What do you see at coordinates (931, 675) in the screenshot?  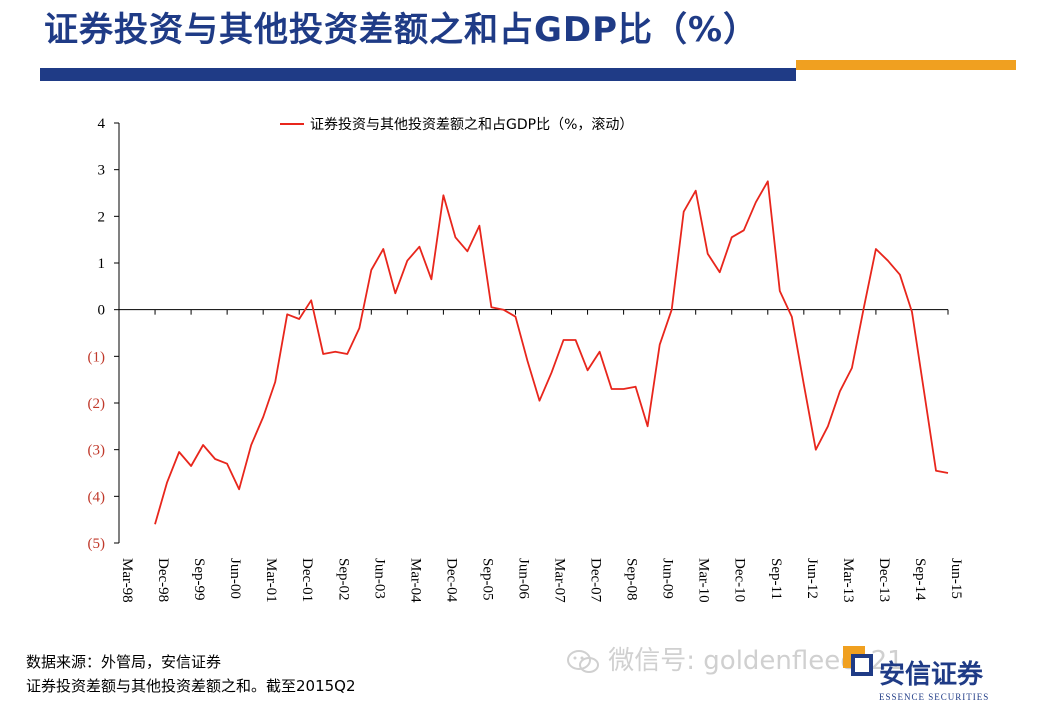 I see `logo-name: 安信证券` at bounding box center [931, 675].